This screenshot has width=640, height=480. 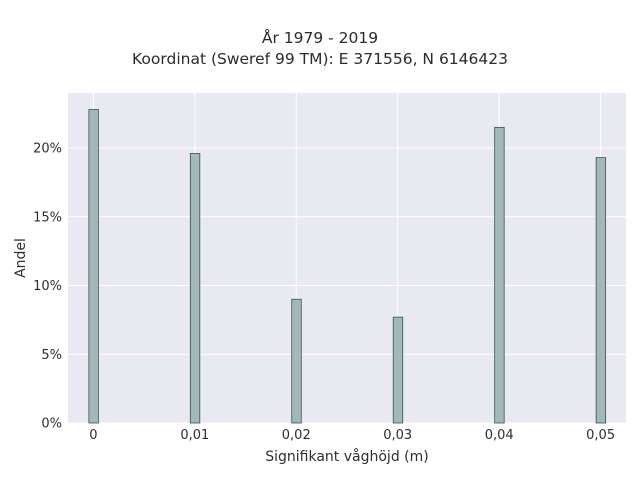 I want to click on y-tick-label: 15%, so click(x=47, y=217).